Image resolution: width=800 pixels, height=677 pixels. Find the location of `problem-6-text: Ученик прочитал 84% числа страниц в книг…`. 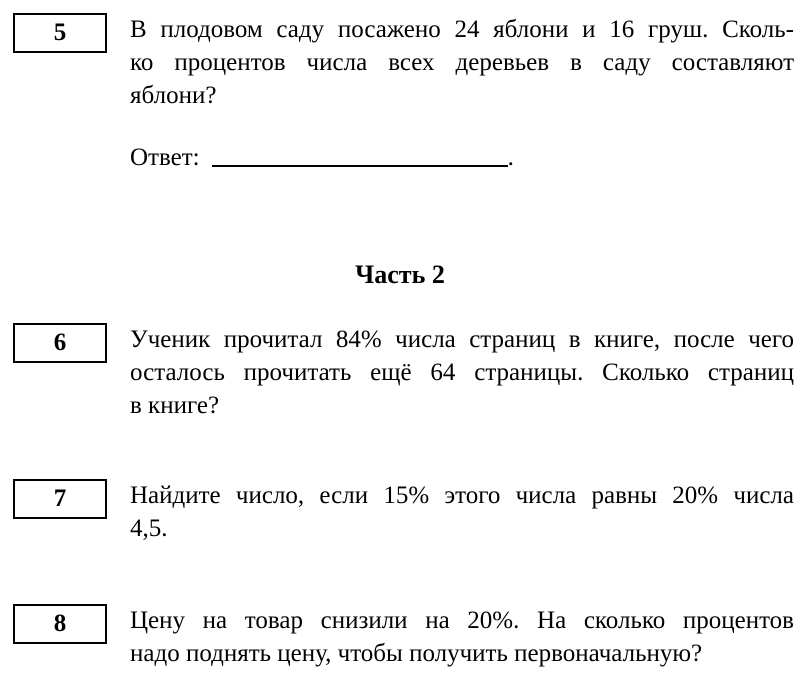

problem-6-text: Ученик прочитал 84% числа страниц в книг… is located at coordinates (462, 372).